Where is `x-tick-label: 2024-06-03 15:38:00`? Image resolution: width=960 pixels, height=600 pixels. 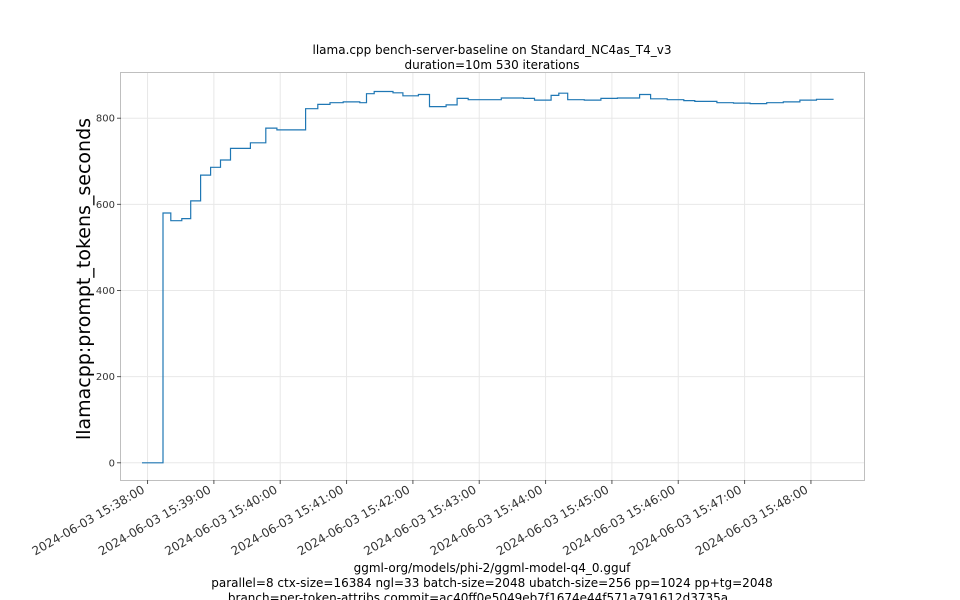
x-tick-label: 2024-06-03 15:38:00 is located at coordinates (88, 520).